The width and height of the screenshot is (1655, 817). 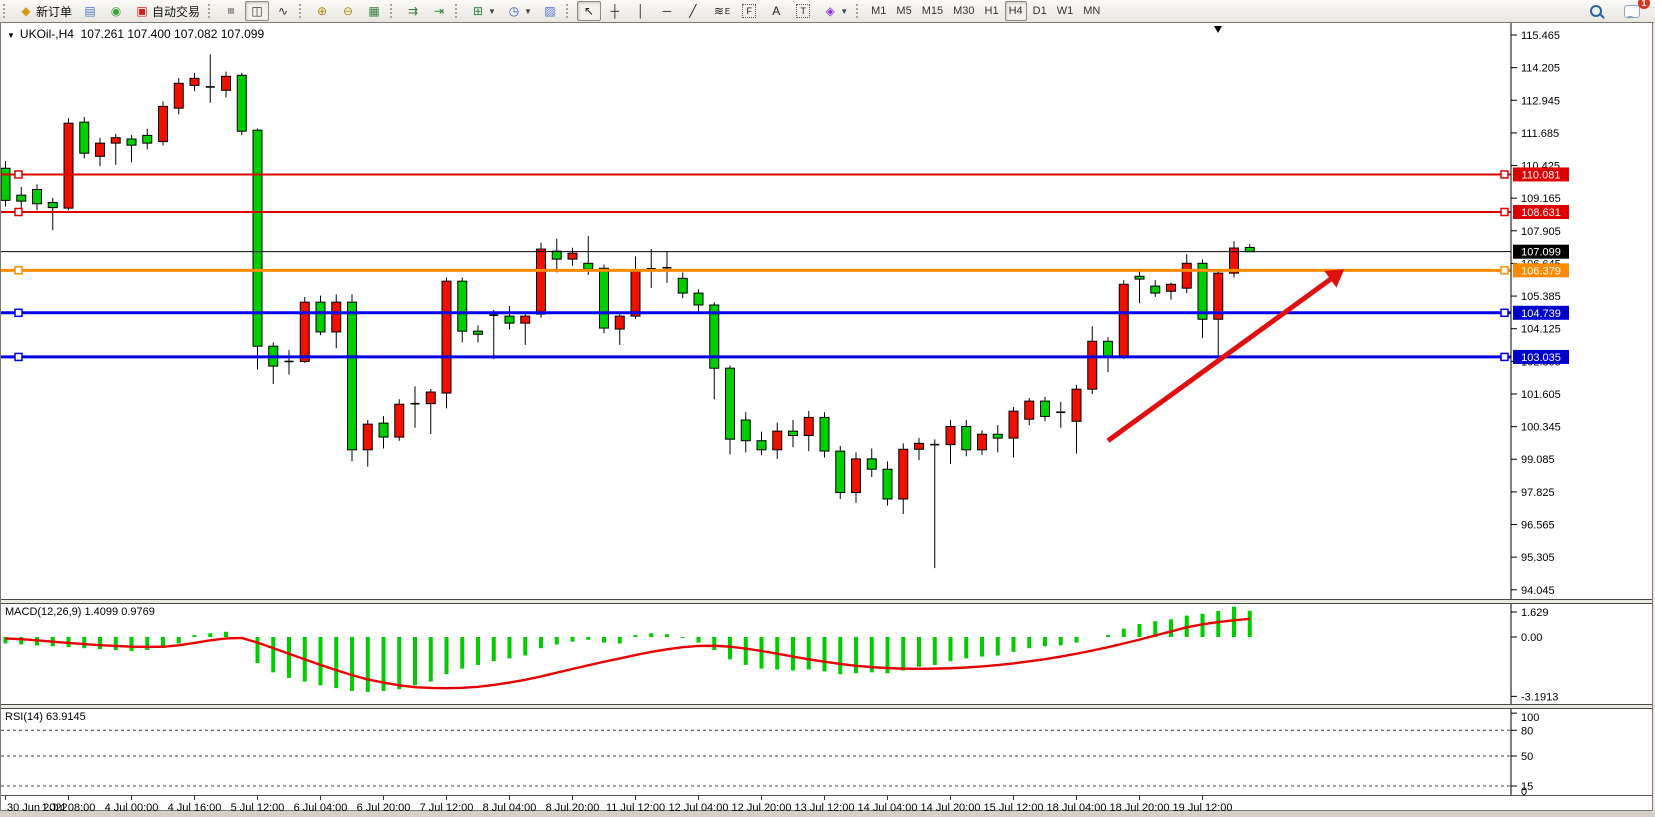 I want to click on zoom-in-button: ⊕, so click(x=322, y=11).